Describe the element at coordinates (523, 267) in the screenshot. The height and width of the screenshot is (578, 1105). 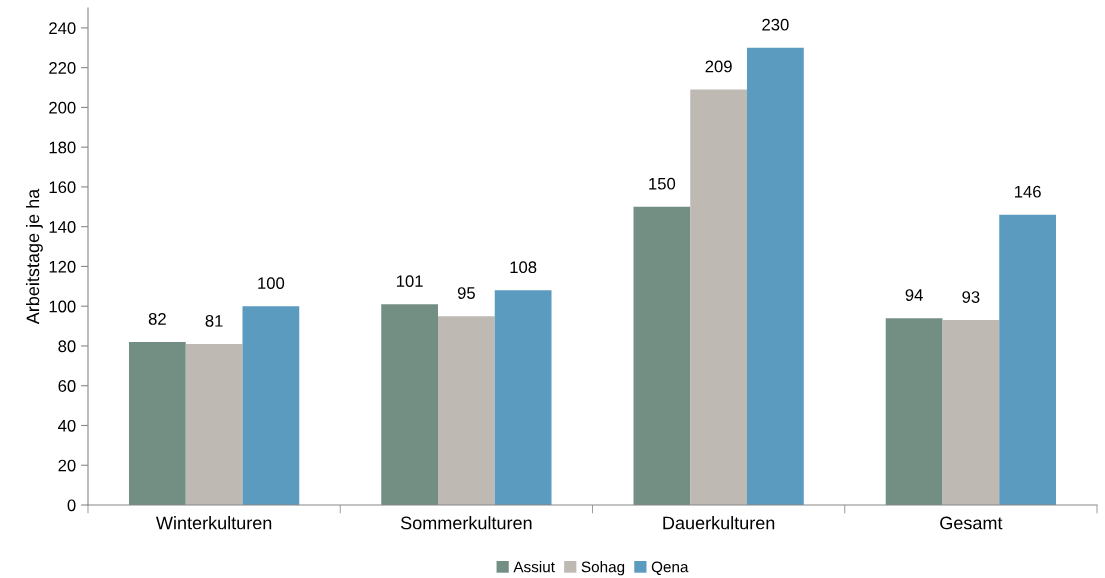
I see `data-label: 108` at that location.